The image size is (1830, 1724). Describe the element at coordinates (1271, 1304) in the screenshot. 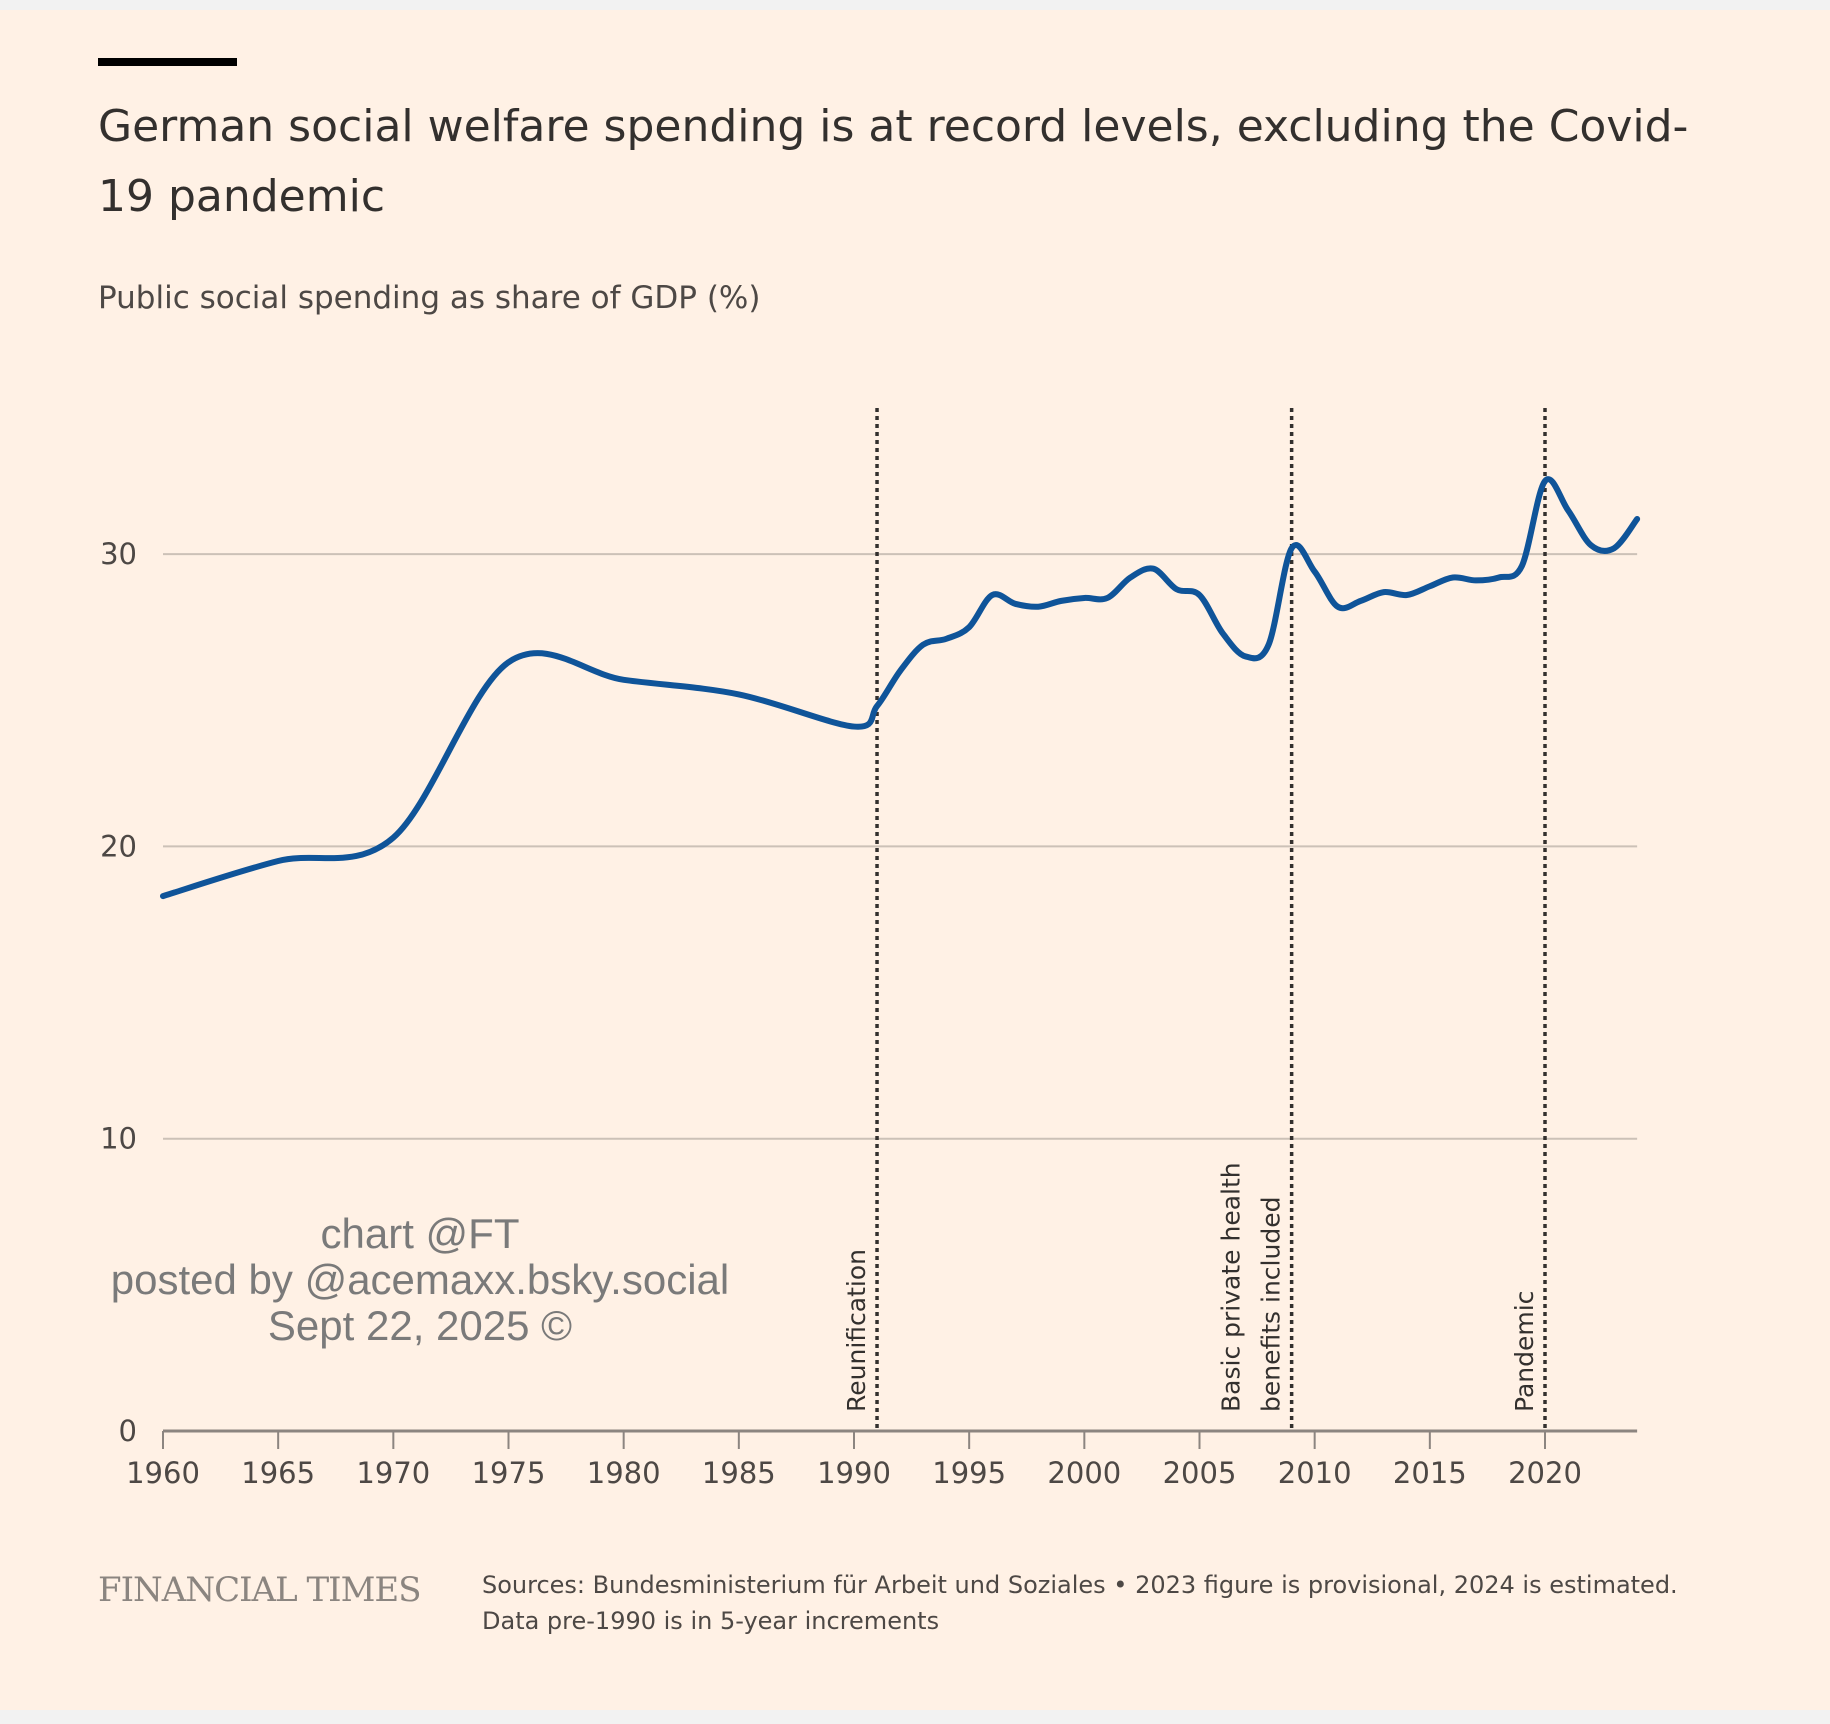

I see `annotation-label: benefits included` at that location.